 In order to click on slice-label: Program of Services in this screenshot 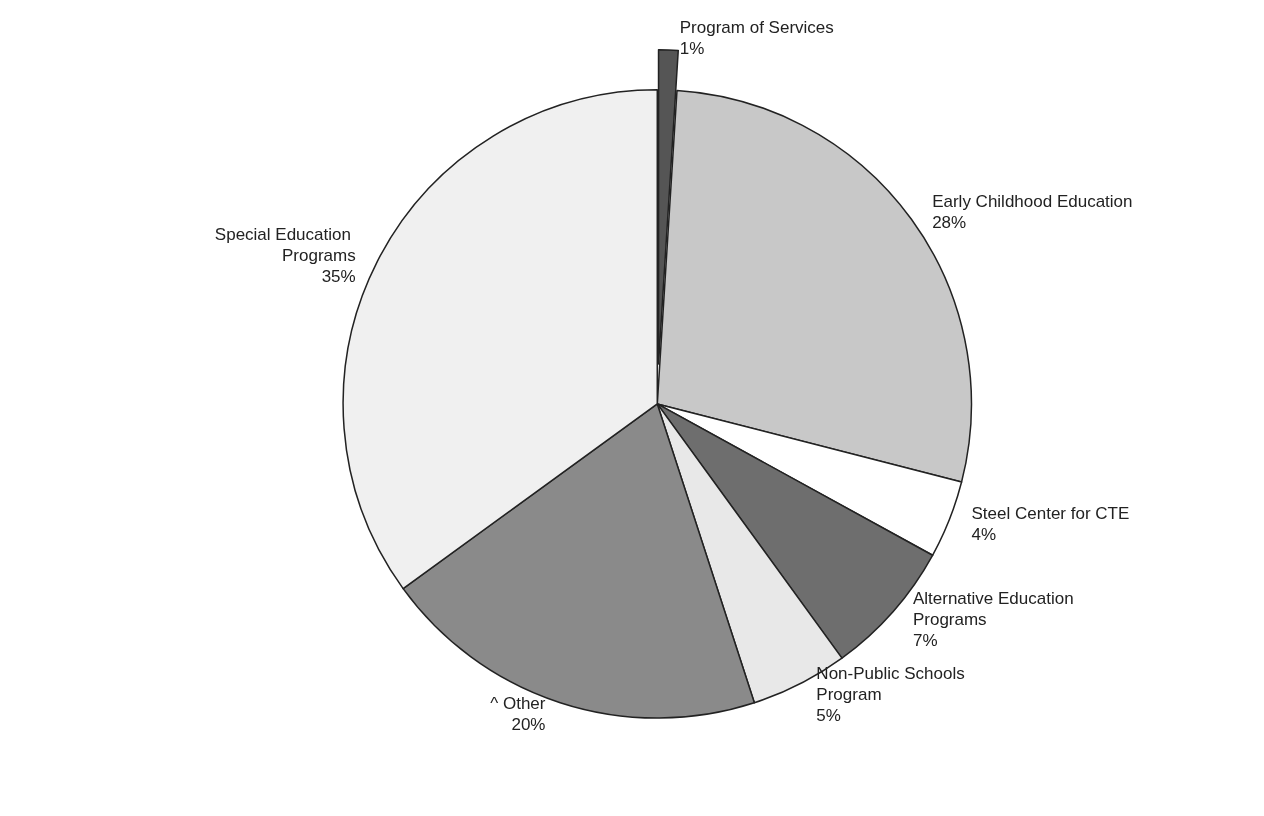, I will do `click(756, 27)`.